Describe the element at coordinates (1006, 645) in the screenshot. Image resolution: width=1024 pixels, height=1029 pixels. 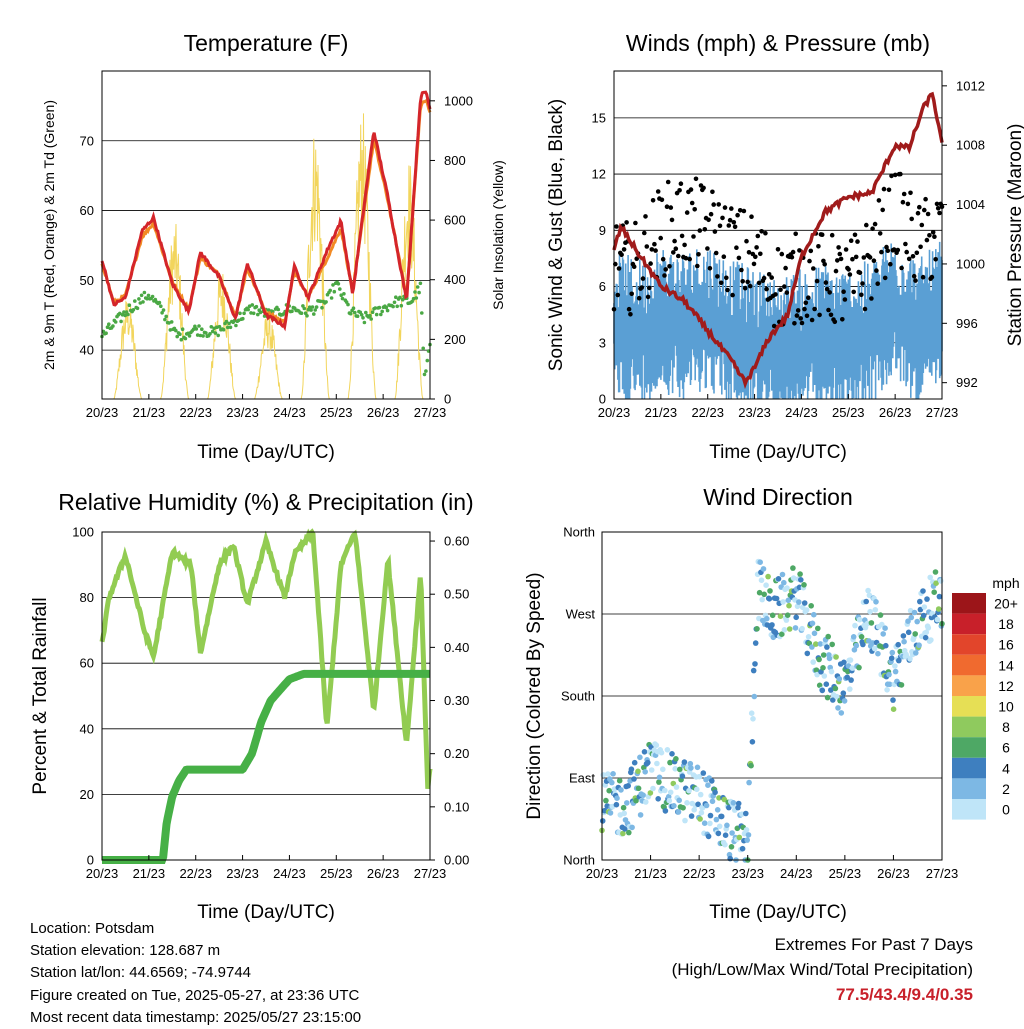
I see `speed-legend-label: 16` at that location.